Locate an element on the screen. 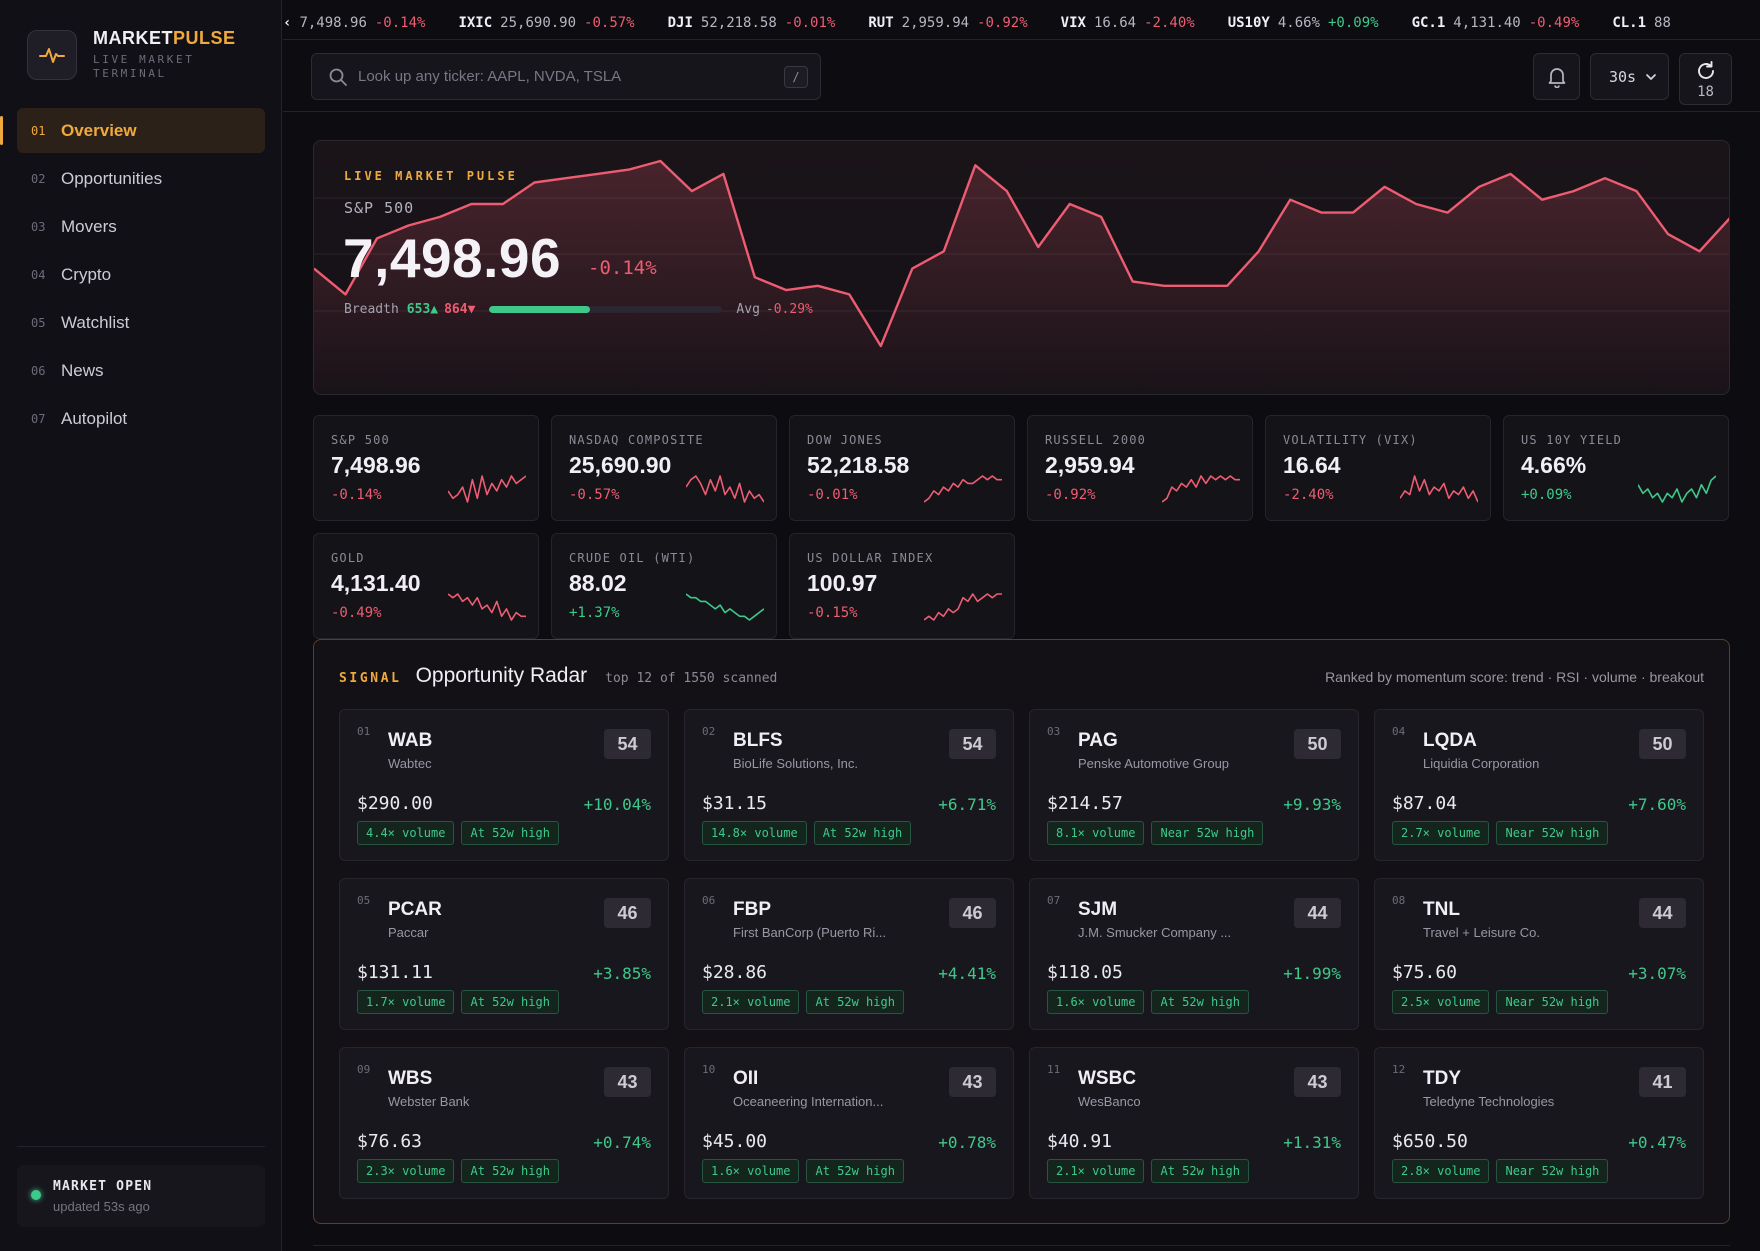 The image size is (1760, 1251). opportunity-ticker: PAG is located at coordinates (1098, 740).